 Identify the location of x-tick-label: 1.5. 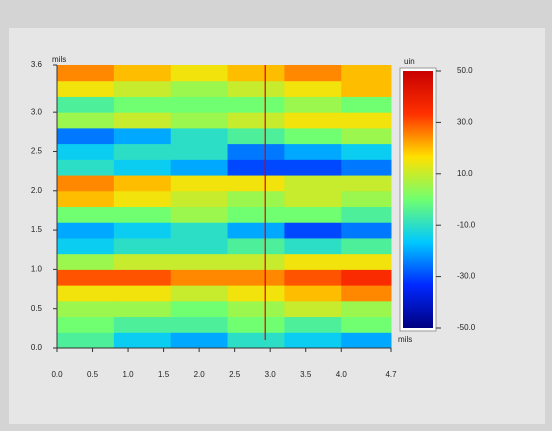
(164, 374).